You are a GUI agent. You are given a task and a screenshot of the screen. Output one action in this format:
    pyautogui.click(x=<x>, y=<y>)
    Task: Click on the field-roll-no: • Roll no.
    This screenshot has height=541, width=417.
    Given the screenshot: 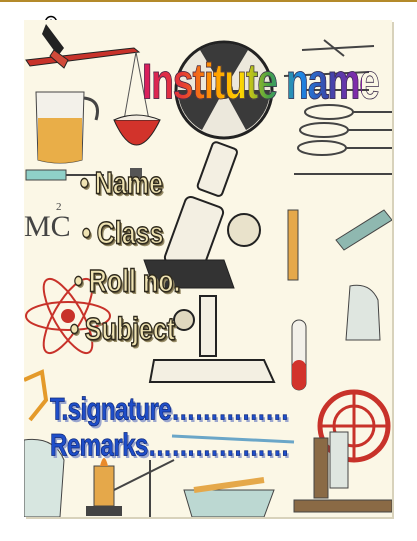 What is the action you would take?
    pyautogui.click(x=127, y=281)
    